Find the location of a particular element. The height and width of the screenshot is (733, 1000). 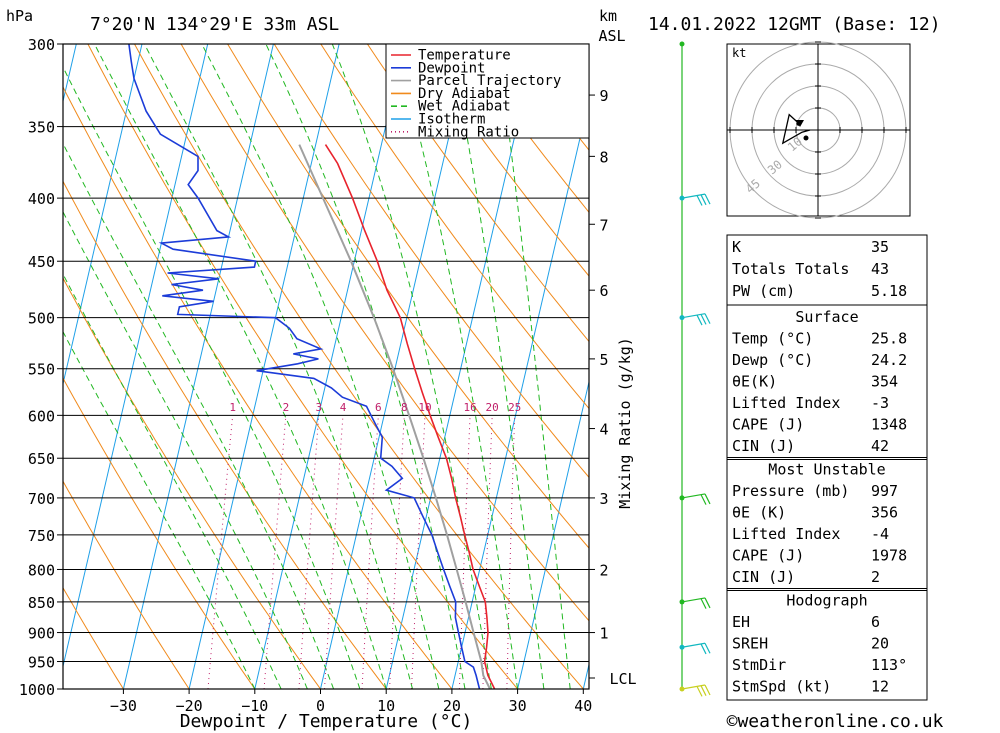

temp-tick-label: 10 is located at coordinates (386, 706).